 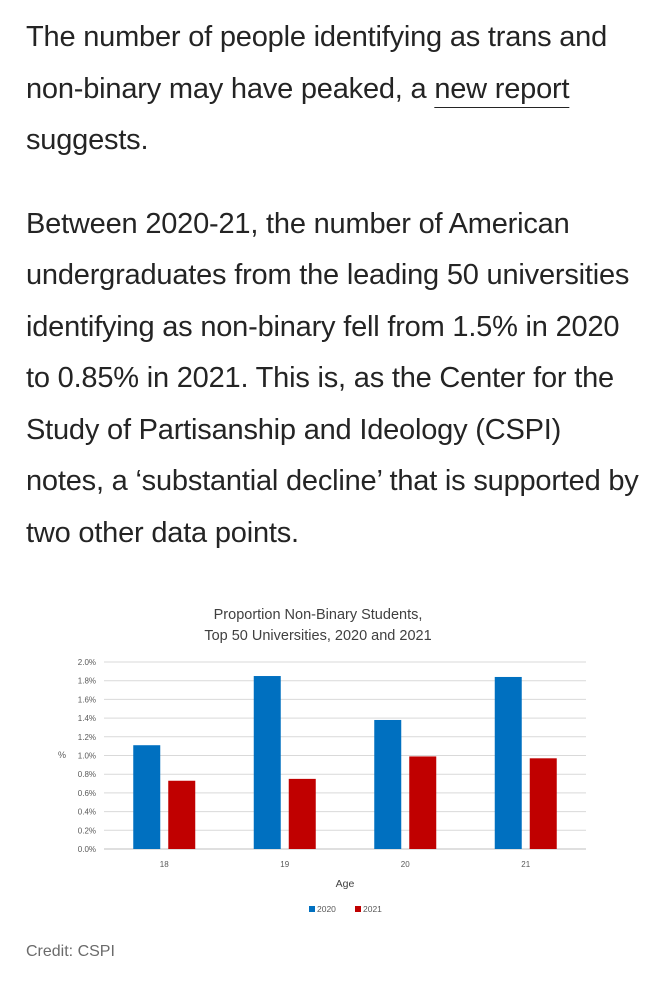 What do you see at coordinates (312, 909) in the screenshot?
I see `legend-swatch-2020` at bounding box center [312, 909].